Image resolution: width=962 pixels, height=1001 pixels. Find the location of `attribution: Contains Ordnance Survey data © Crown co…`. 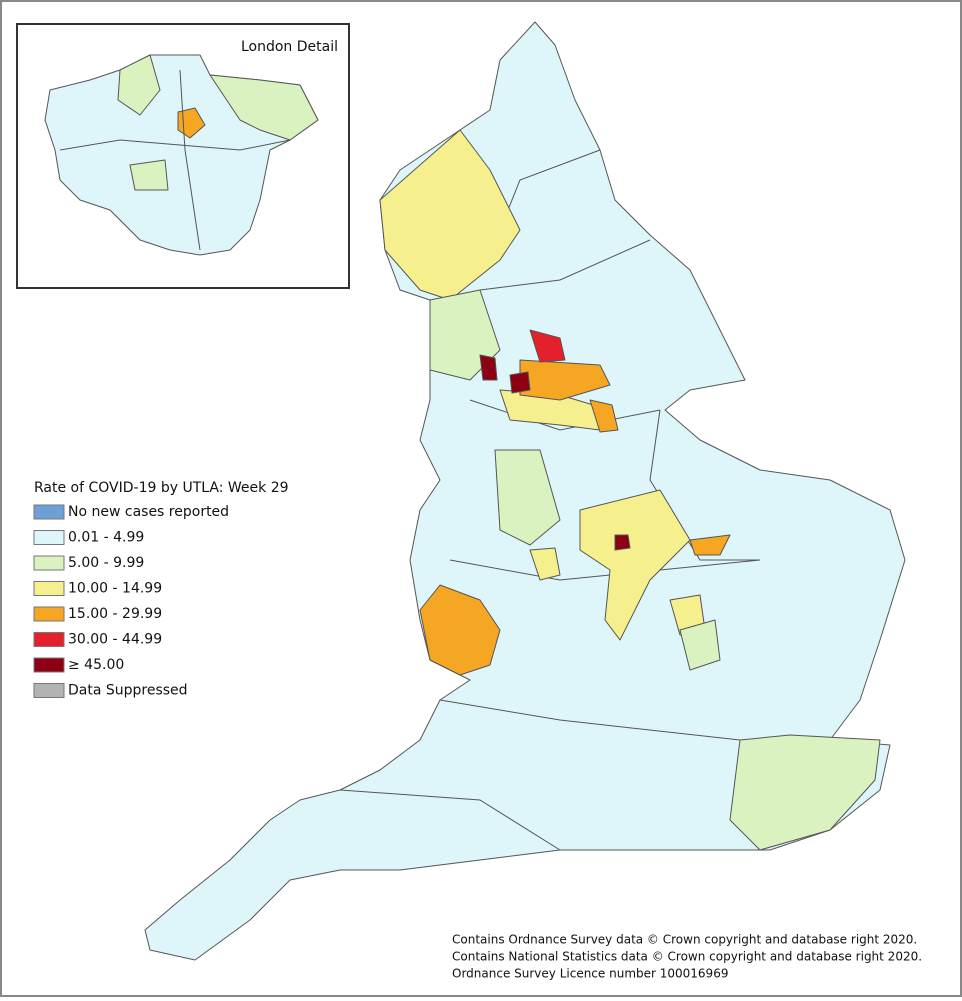

attribution: Contains Ordnance Survey data © Crown co… is located at coordinates (687, 957).